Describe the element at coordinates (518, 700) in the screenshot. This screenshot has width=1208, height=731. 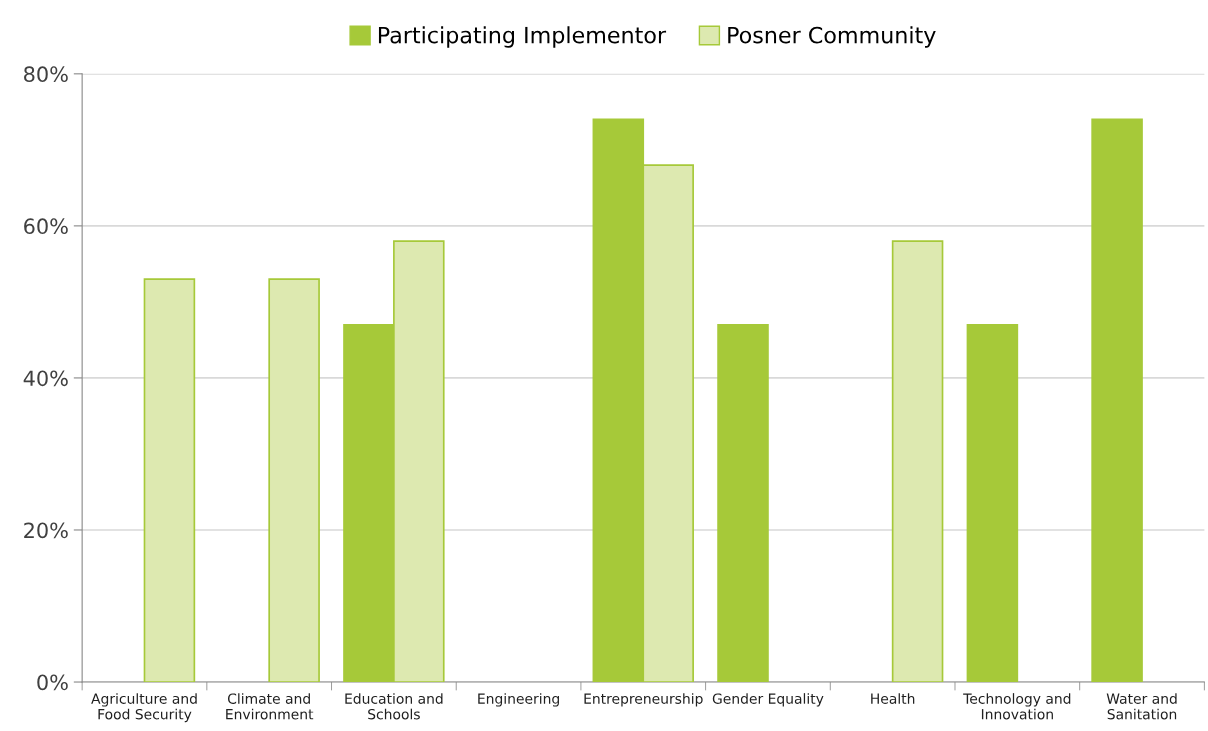
I see `x-tick-label: Engineering` at that location.